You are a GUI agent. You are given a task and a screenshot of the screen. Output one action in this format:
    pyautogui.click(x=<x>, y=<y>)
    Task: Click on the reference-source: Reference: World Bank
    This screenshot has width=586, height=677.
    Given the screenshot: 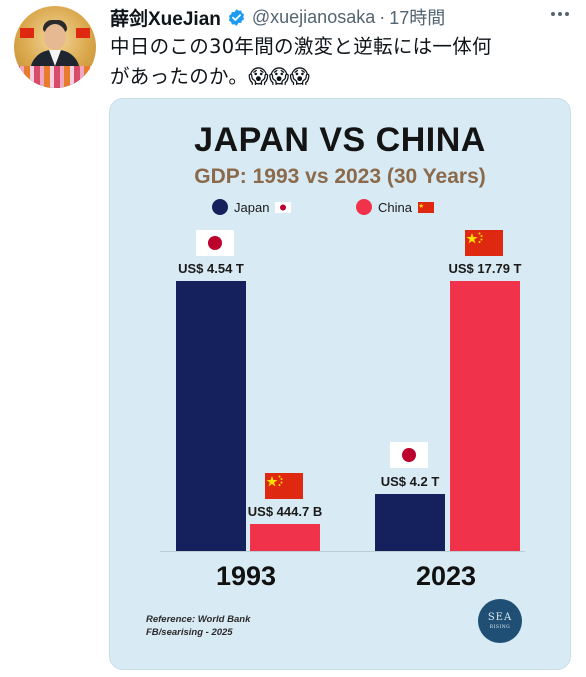 What is the action you would take?
    pyautogui.click(x=198, y=619)
    